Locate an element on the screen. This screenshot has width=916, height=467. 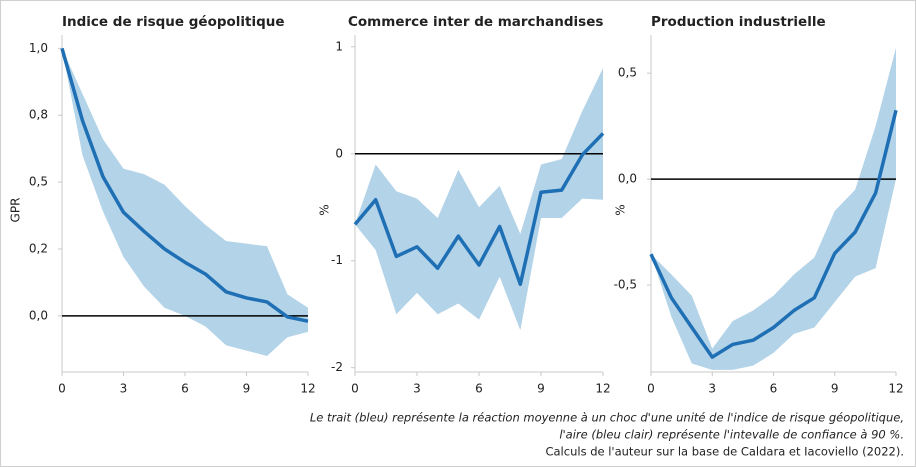
y-tick-label: 1,0 is located at coordinates (38, 48).